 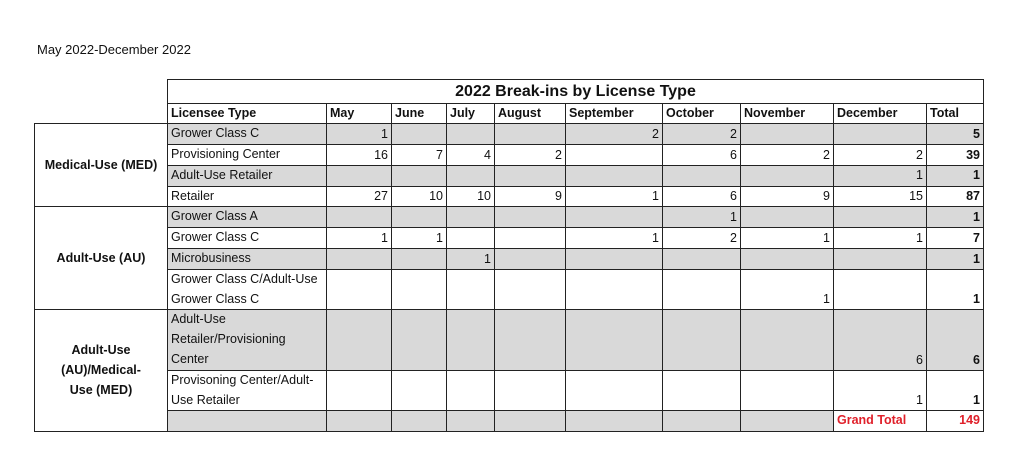 I want to click on column-header: Total, so click(x=955, y=113).